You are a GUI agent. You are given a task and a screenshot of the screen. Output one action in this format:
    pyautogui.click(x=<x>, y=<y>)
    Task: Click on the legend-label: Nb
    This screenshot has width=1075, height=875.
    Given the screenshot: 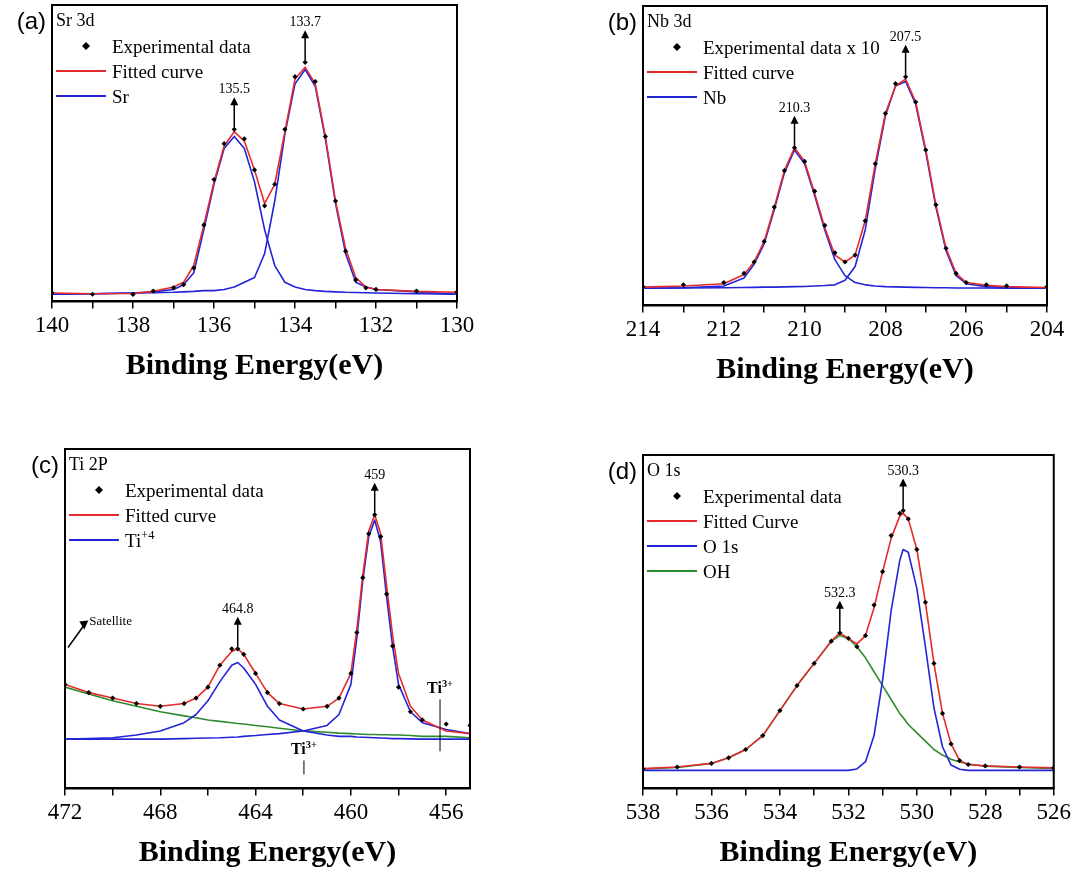 What is the action you would take?
    pyautogui.click(x=715, y=97)
    